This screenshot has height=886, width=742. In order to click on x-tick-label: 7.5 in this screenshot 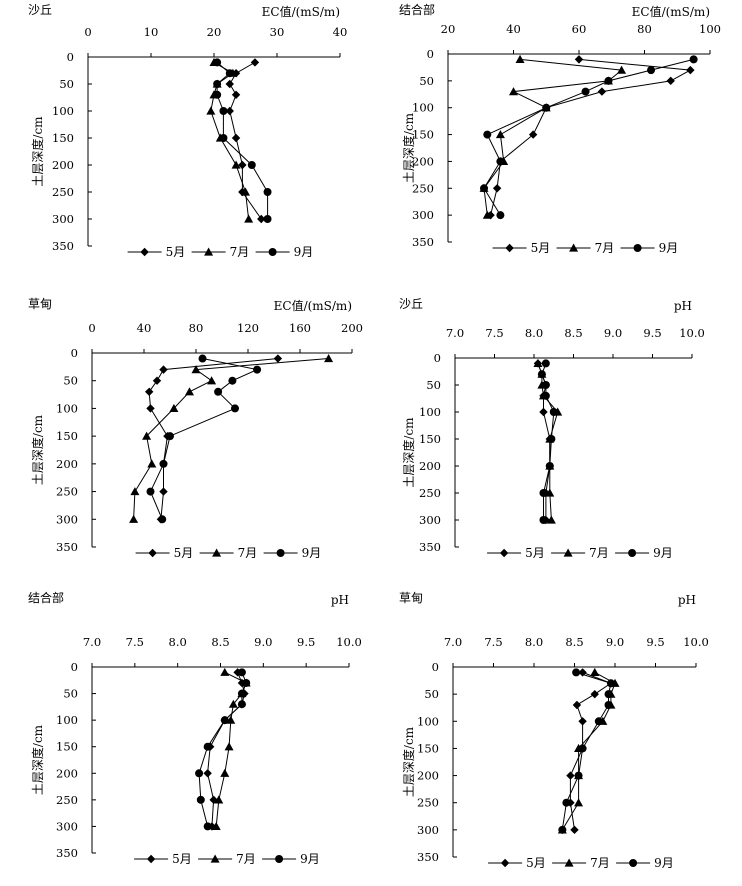, I will do `click(494, 333)`.